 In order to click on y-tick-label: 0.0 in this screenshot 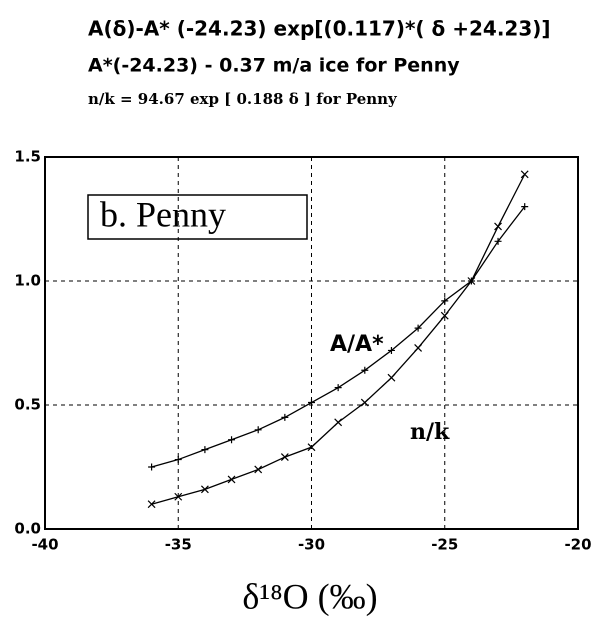, I will do `click(27, 529)`.